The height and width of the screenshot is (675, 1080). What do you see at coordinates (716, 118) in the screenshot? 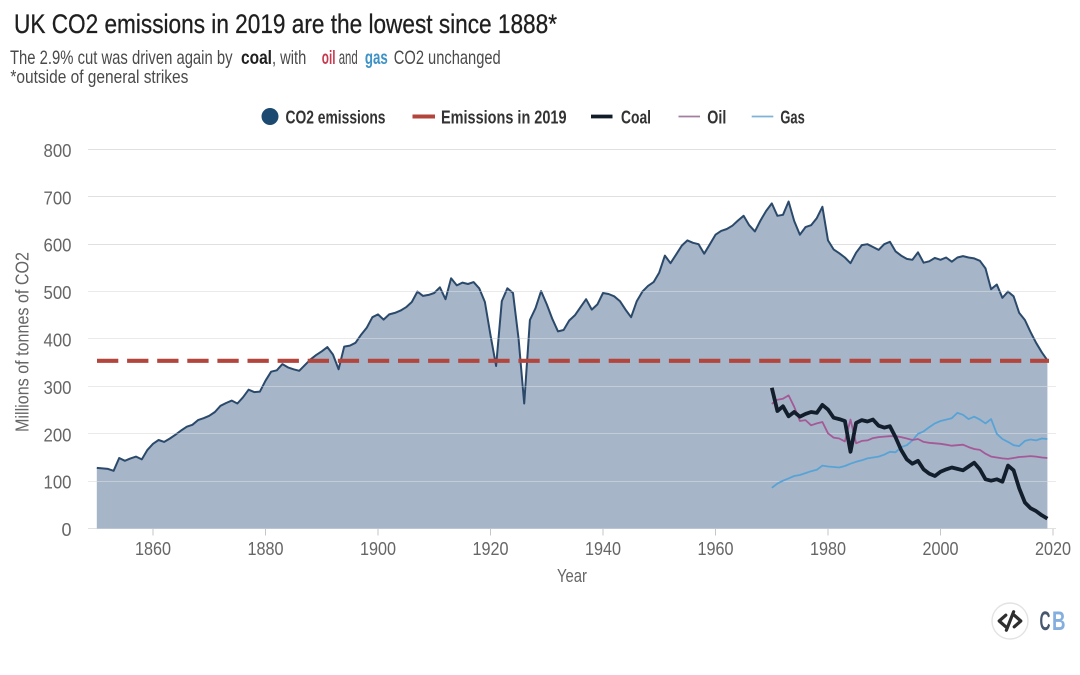
I see `svg-text: Oil` at bounding box center [716, 118].